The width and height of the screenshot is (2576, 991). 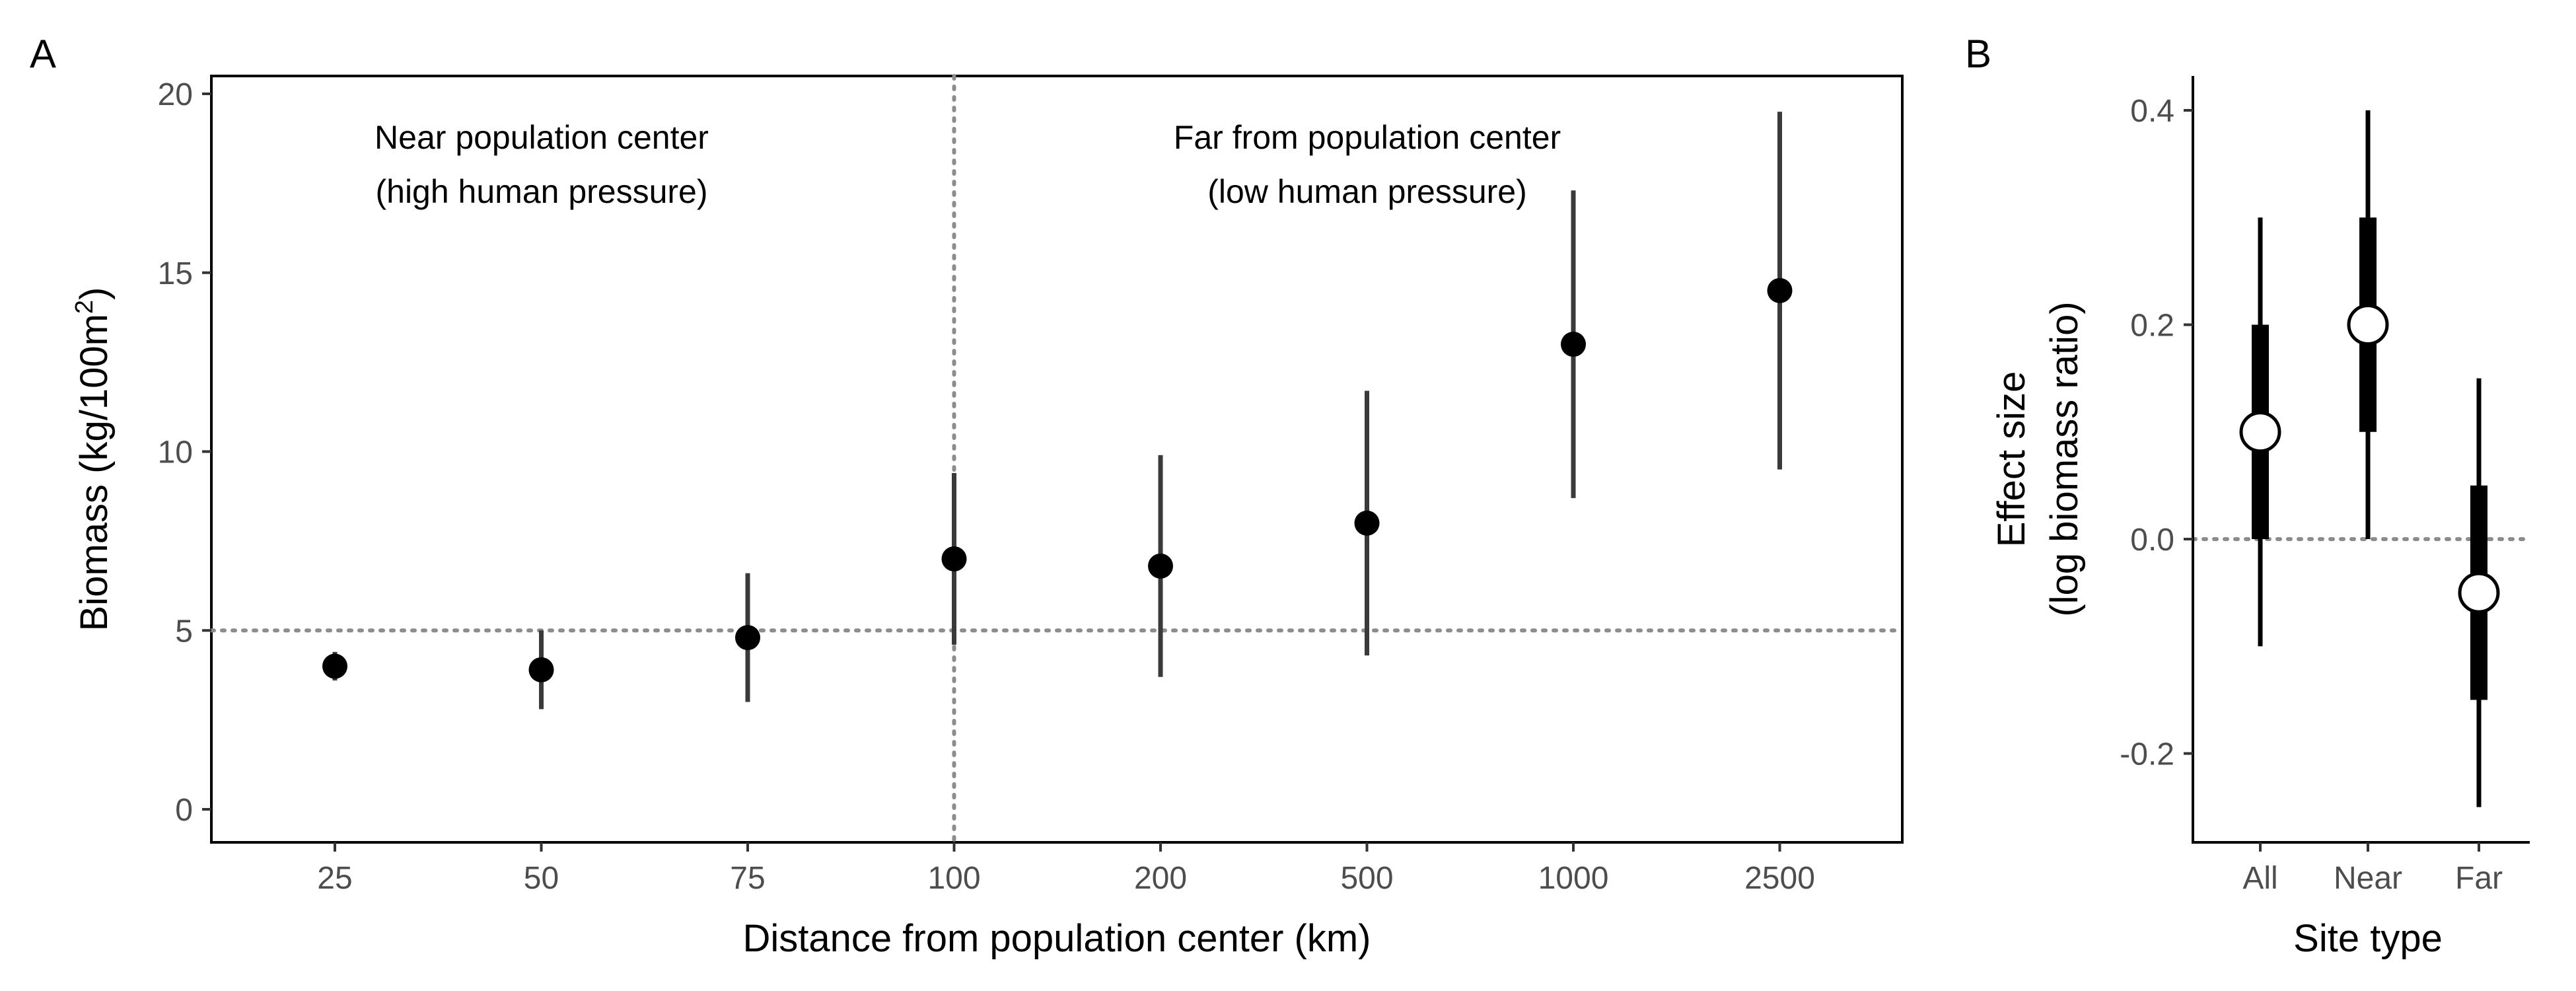 I want to click on annotation-near-line1: Near population center, so click(x=542, y=137).